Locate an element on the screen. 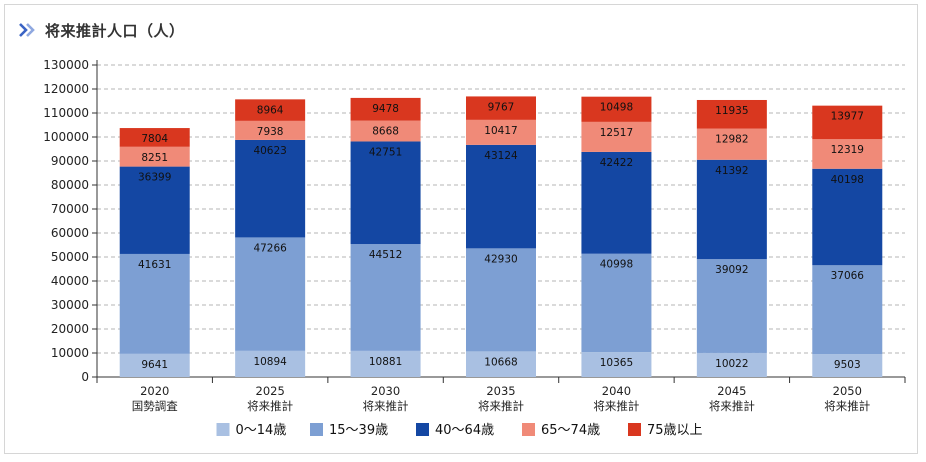  data-label: 7804 is located at coordinates (154, 139).